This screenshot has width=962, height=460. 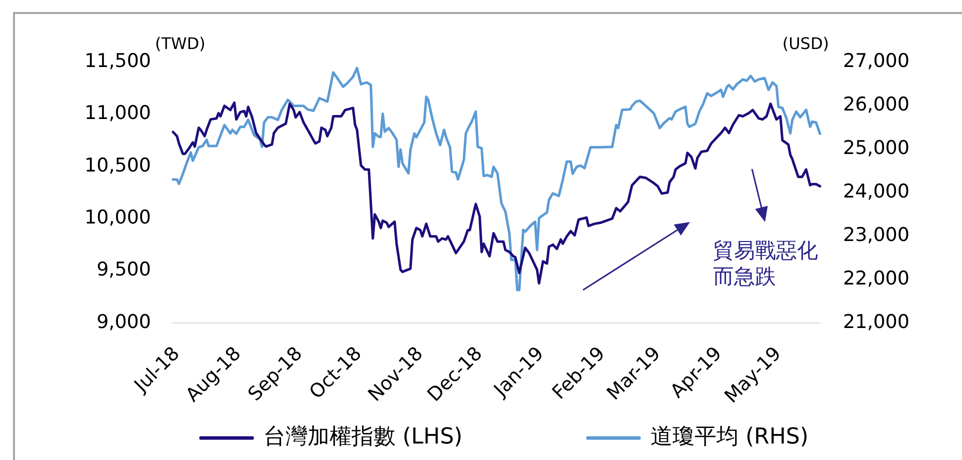 I want to click on y2-tick-label: 21,000, so click(x=876, y=321).